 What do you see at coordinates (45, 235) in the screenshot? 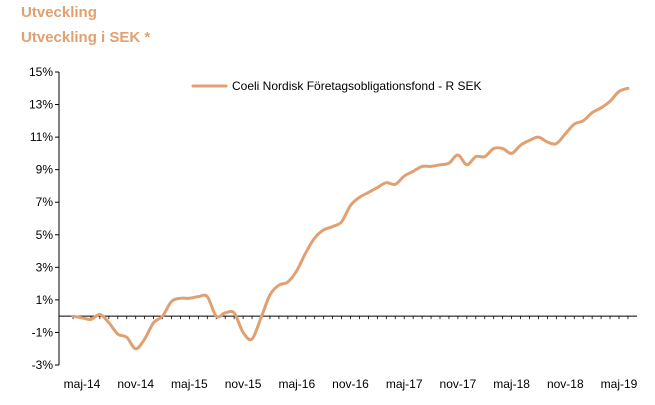
I see `y-tick-label: 5%` at bounding box center [45, 235].